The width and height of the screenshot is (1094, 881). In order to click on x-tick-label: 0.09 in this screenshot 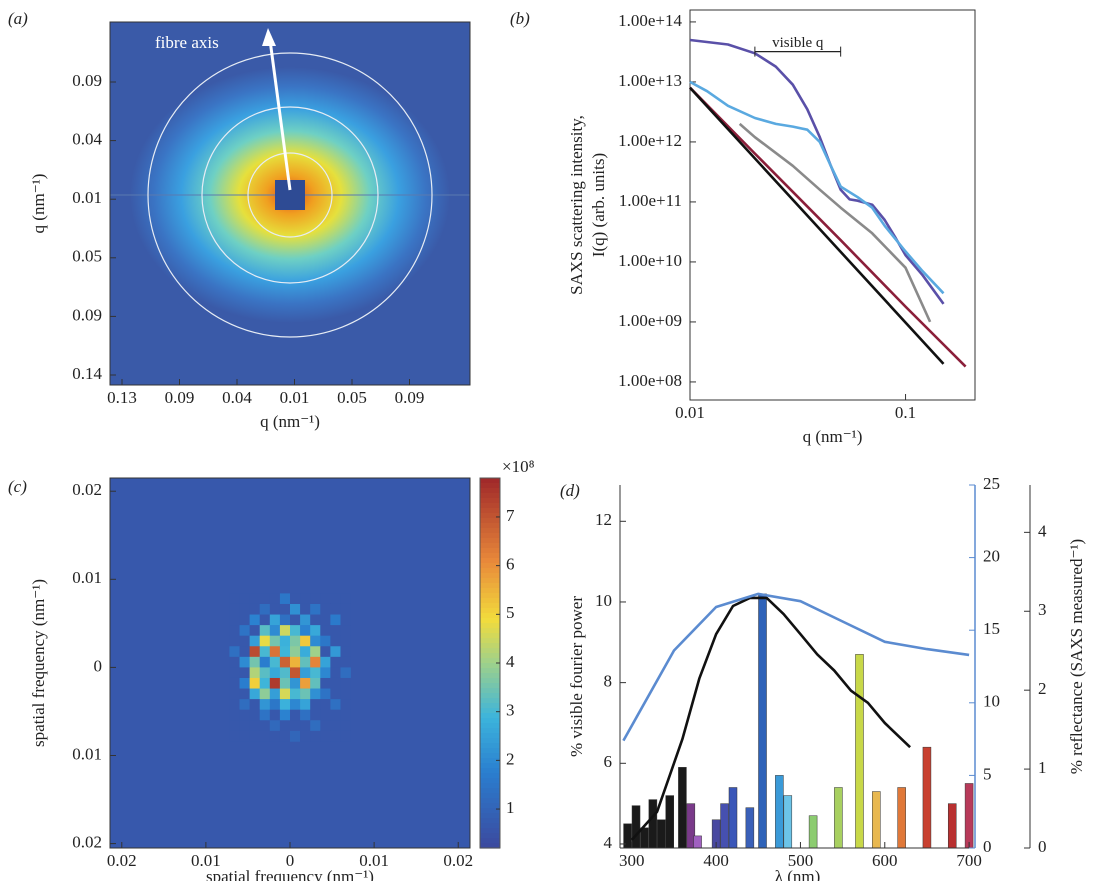, I will do `click(410, 397)`.